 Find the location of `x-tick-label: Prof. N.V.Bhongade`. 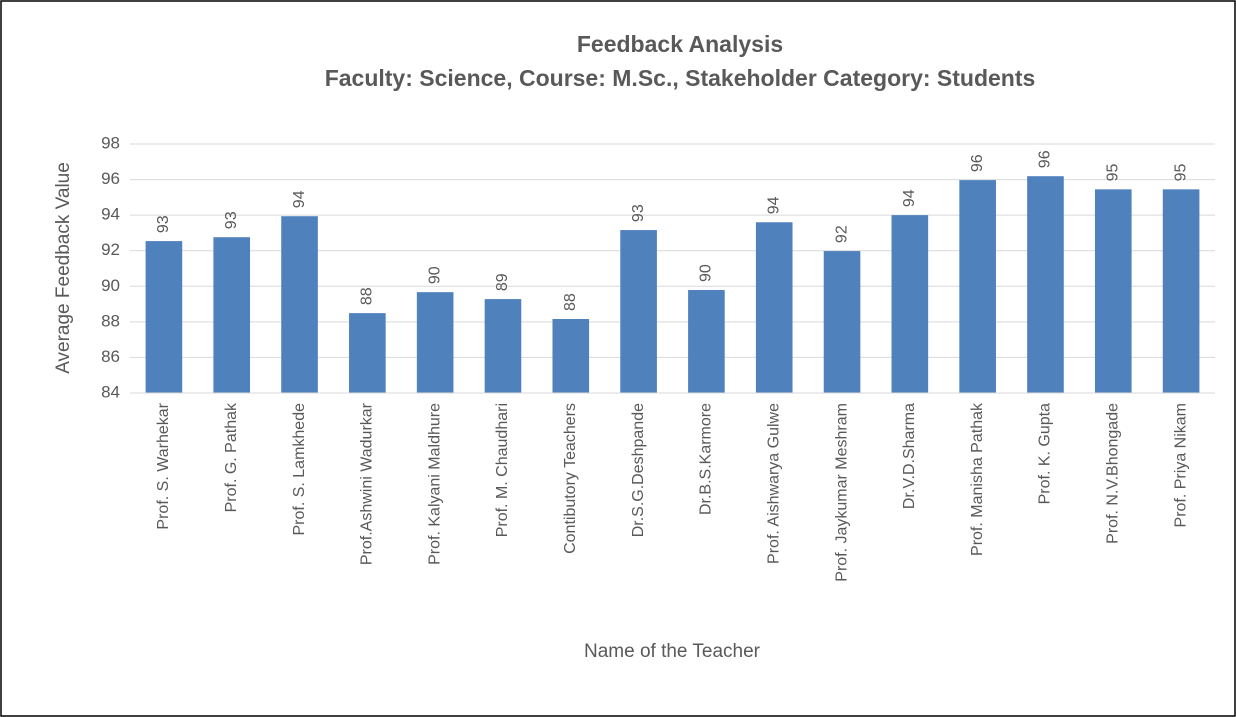

x-tick-label: Prof. N.V.Bhongade is located at coordinates (1113, 473).